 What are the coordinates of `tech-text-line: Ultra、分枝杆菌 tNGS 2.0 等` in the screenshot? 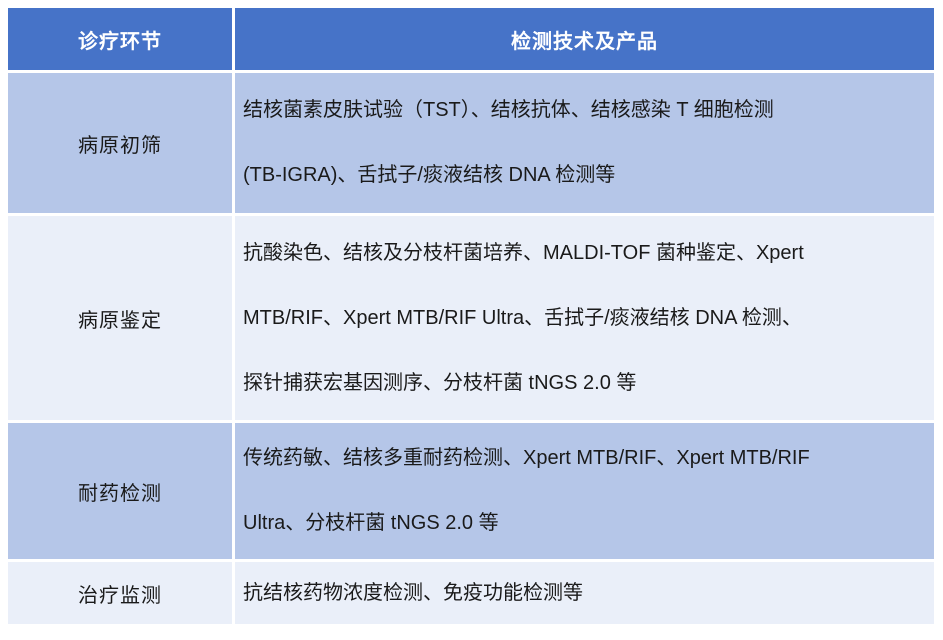 It's located at (371, 523).